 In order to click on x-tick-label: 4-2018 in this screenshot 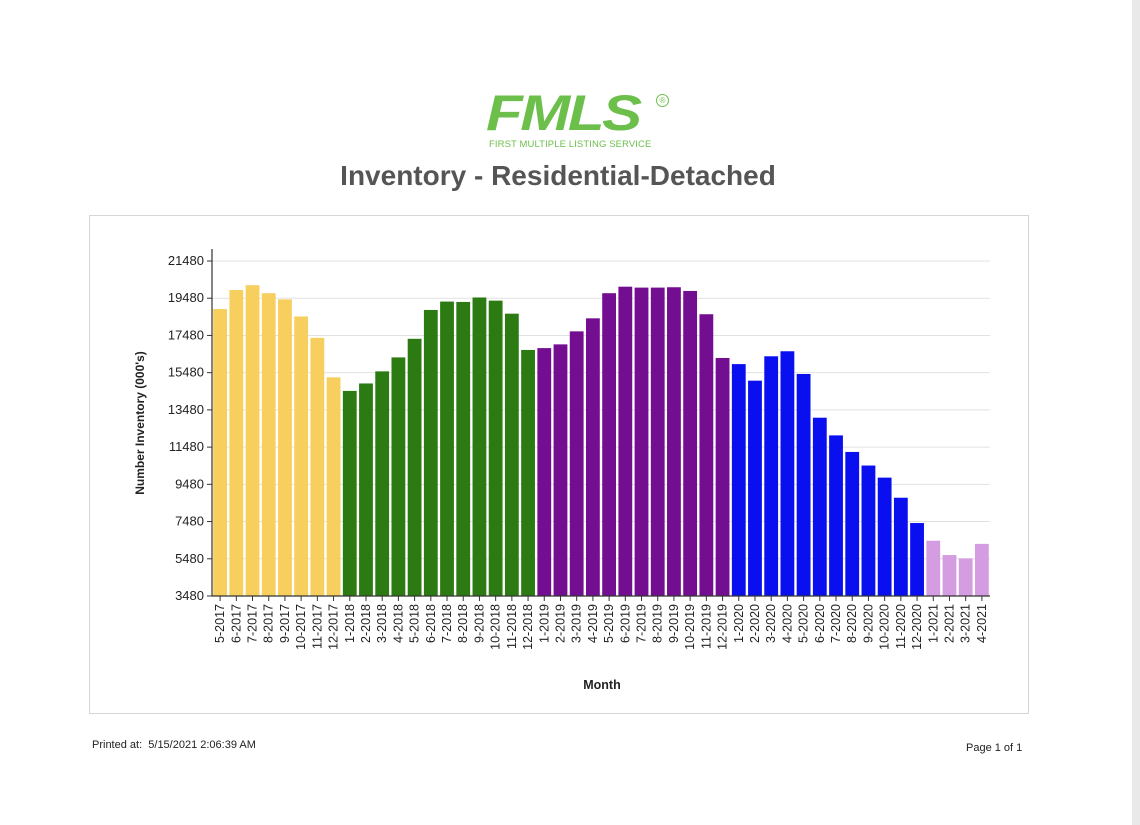, I will do `click(398, 623)`.